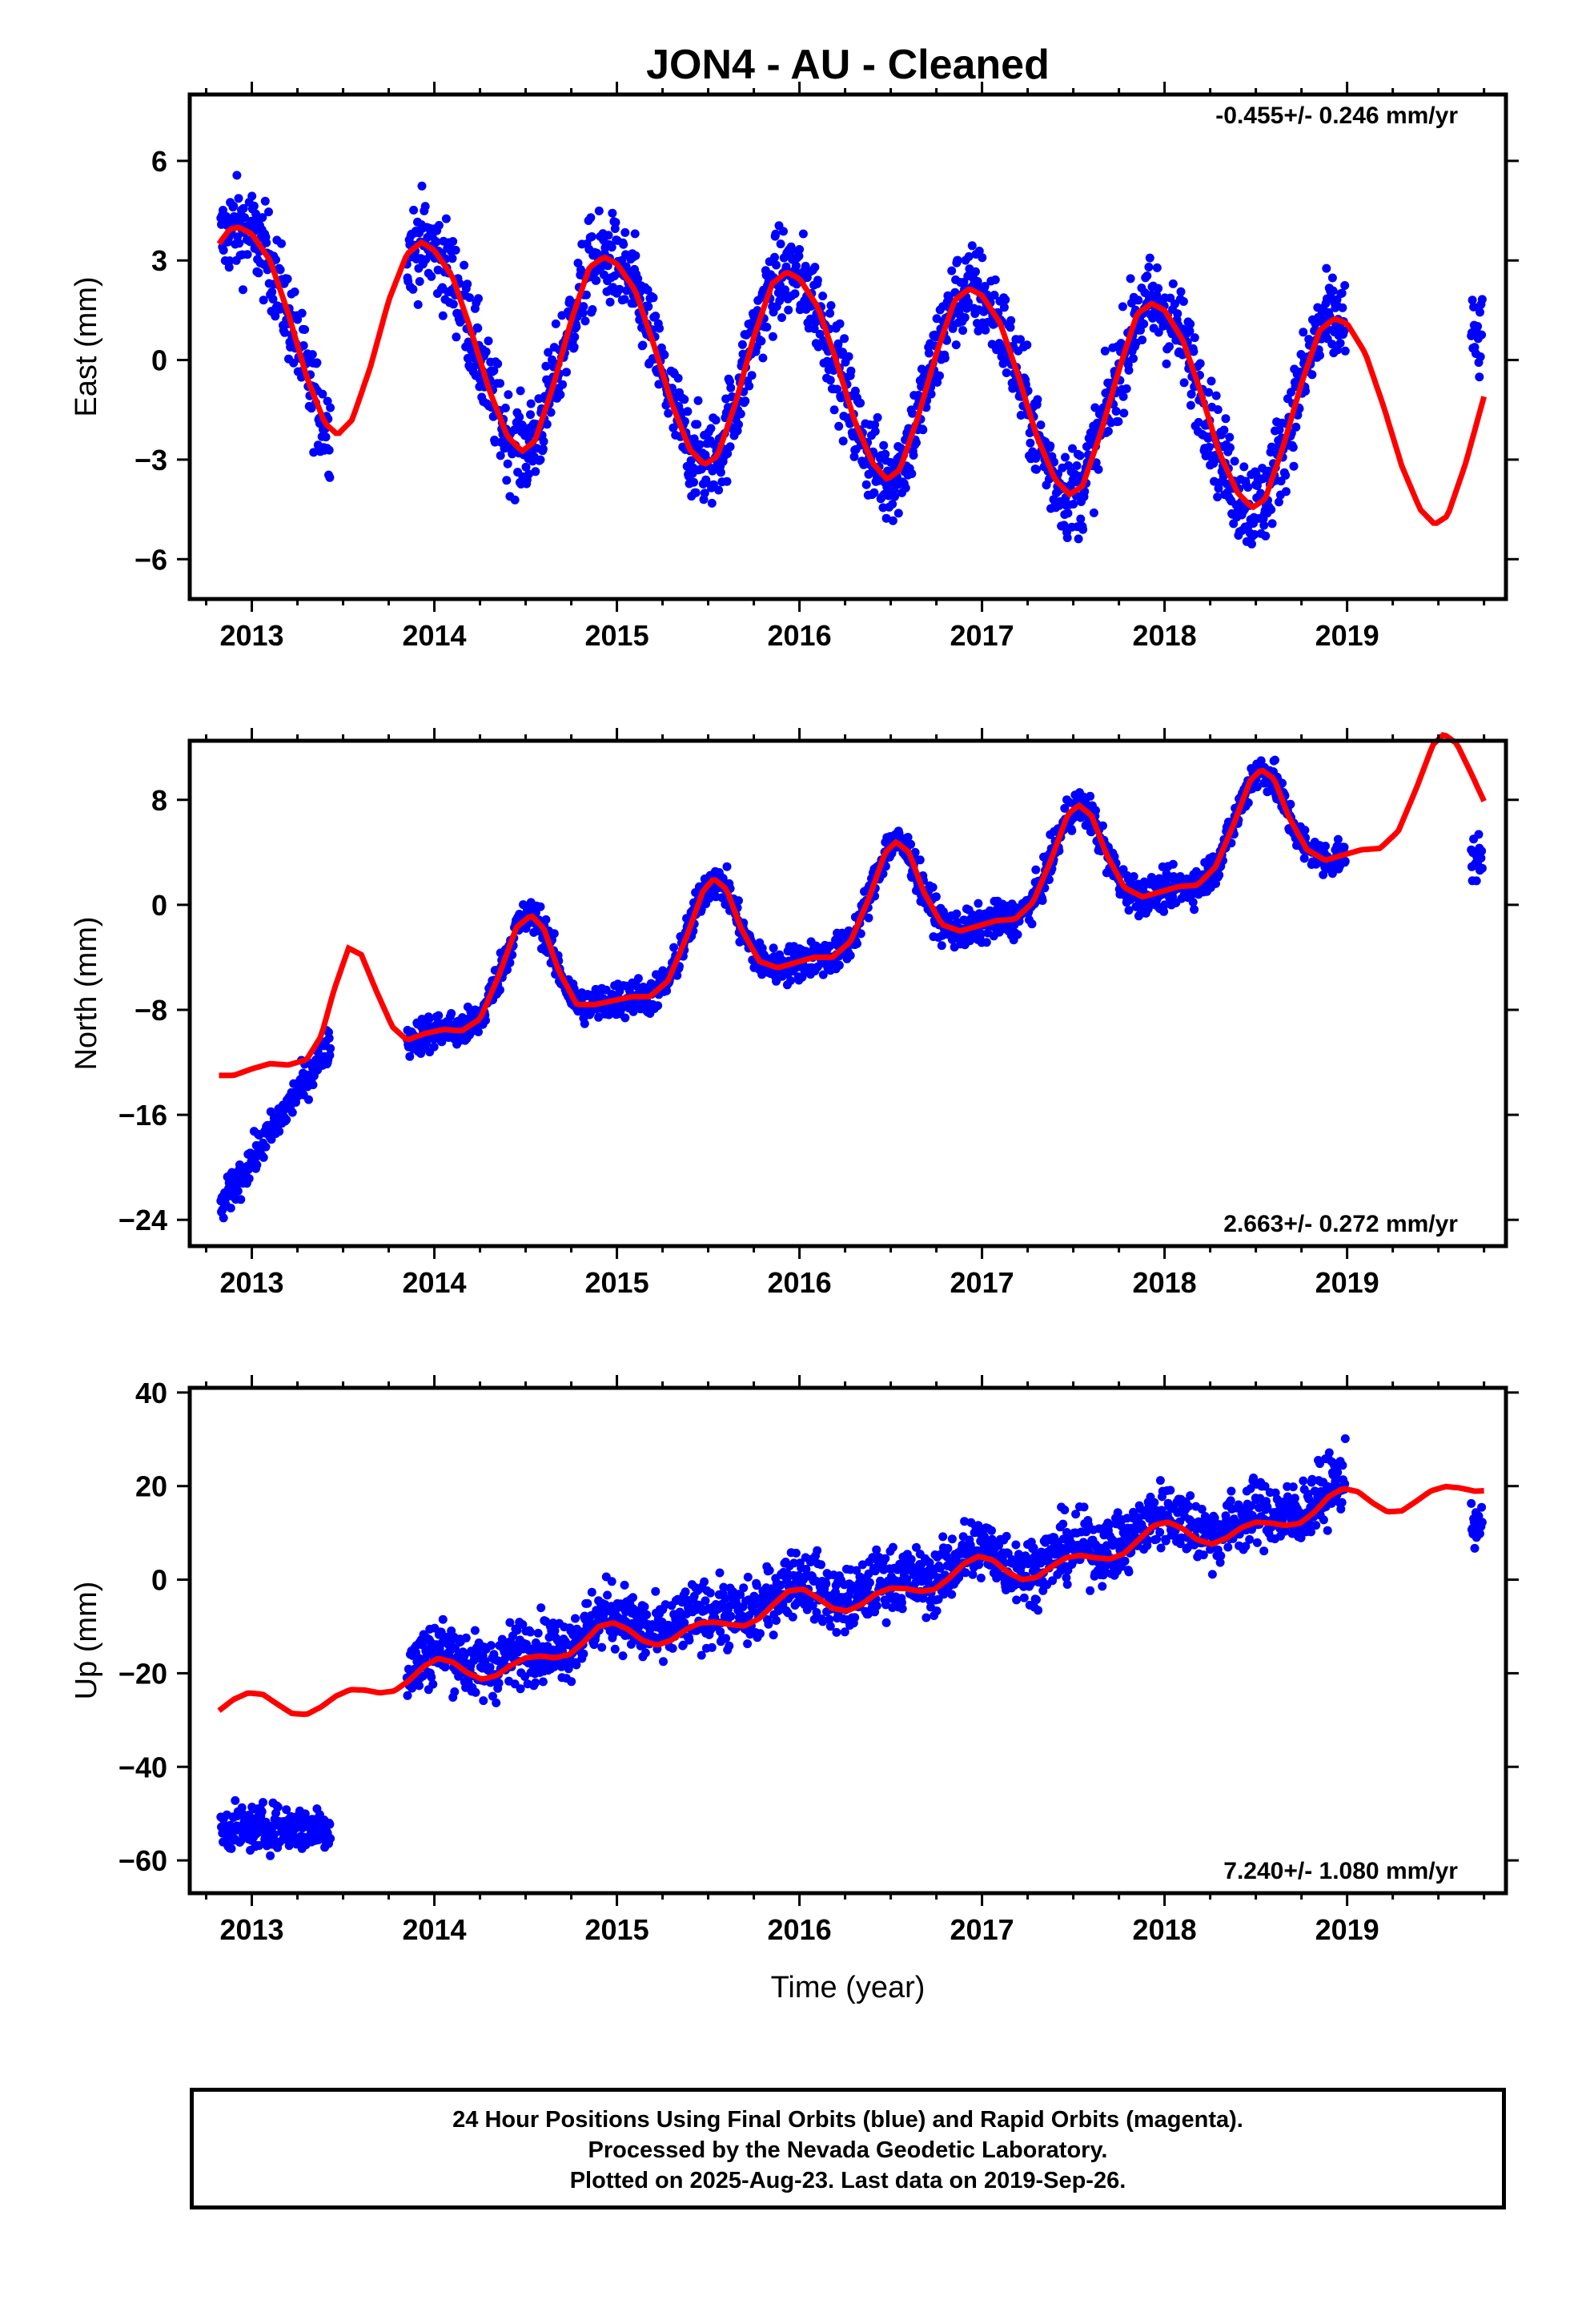  Describe the element at coordinates (434, 1282) in the screenshot. I see `x-tick-label: 2014` at that location.